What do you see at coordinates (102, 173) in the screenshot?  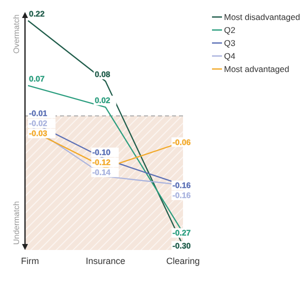 I see `data-label: -0.14` at bounding box center [102, 173].